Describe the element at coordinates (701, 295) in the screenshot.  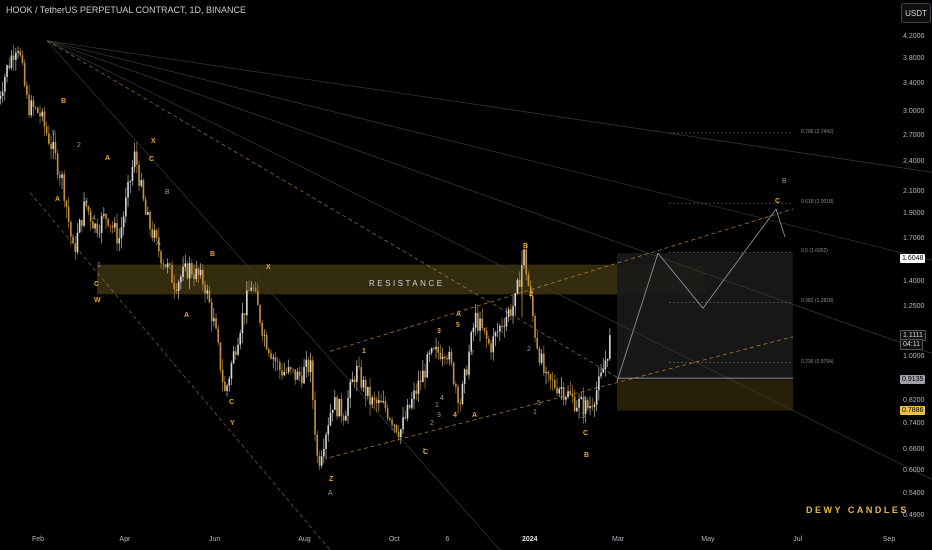
I see `projection-path` at that location.